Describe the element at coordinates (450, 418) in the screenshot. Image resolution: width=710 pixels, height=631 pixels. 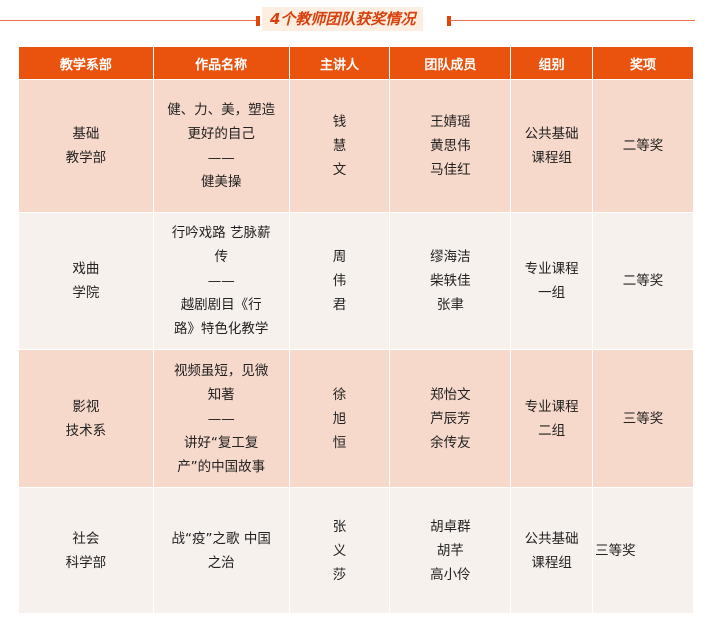
I see `team-members-cell: 郑怡文 芦辰芳 余传友` at that location.